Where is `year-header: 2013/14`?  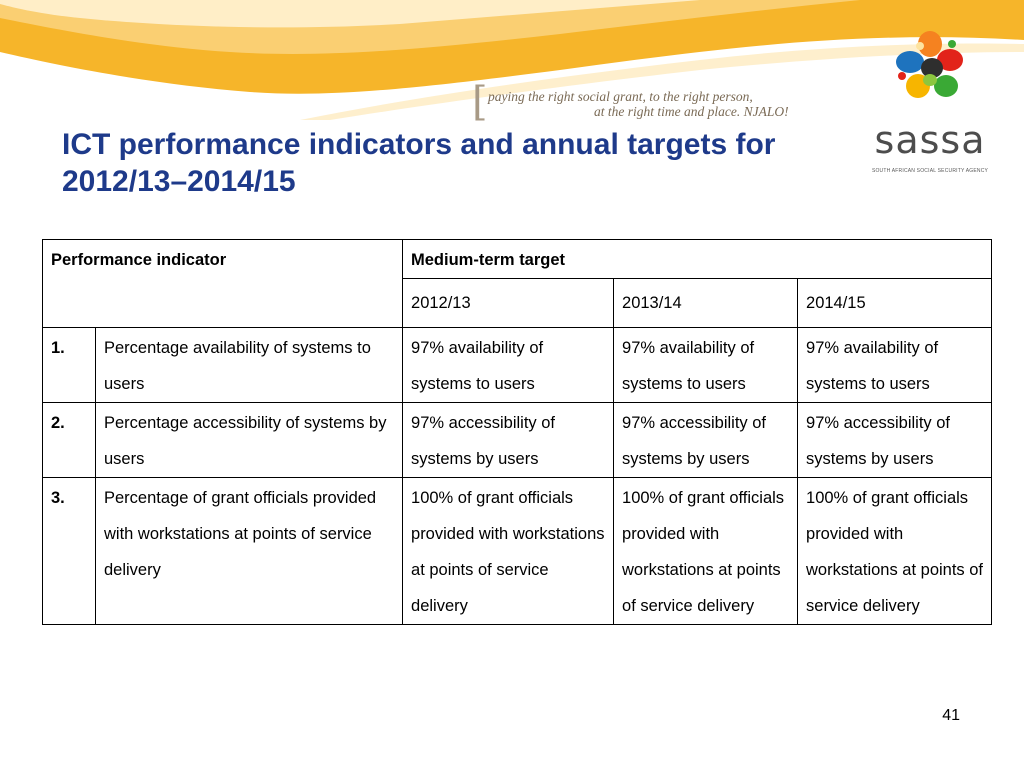
year-header: 2013/14 is located at coordinates (706, 303).